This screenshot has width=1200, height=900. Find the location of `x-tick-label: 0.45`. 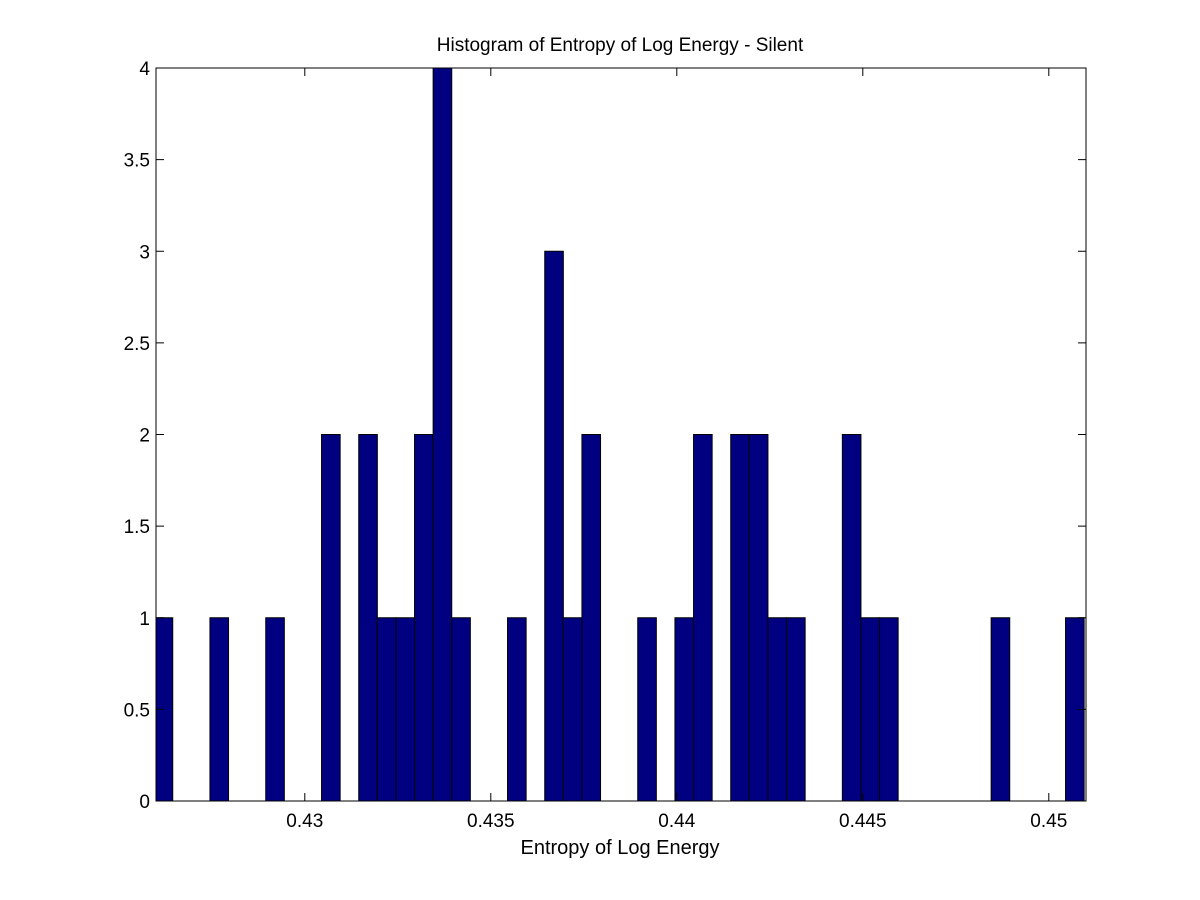

x-tick-label: 0.45 is located at coordinates (1048, 821).